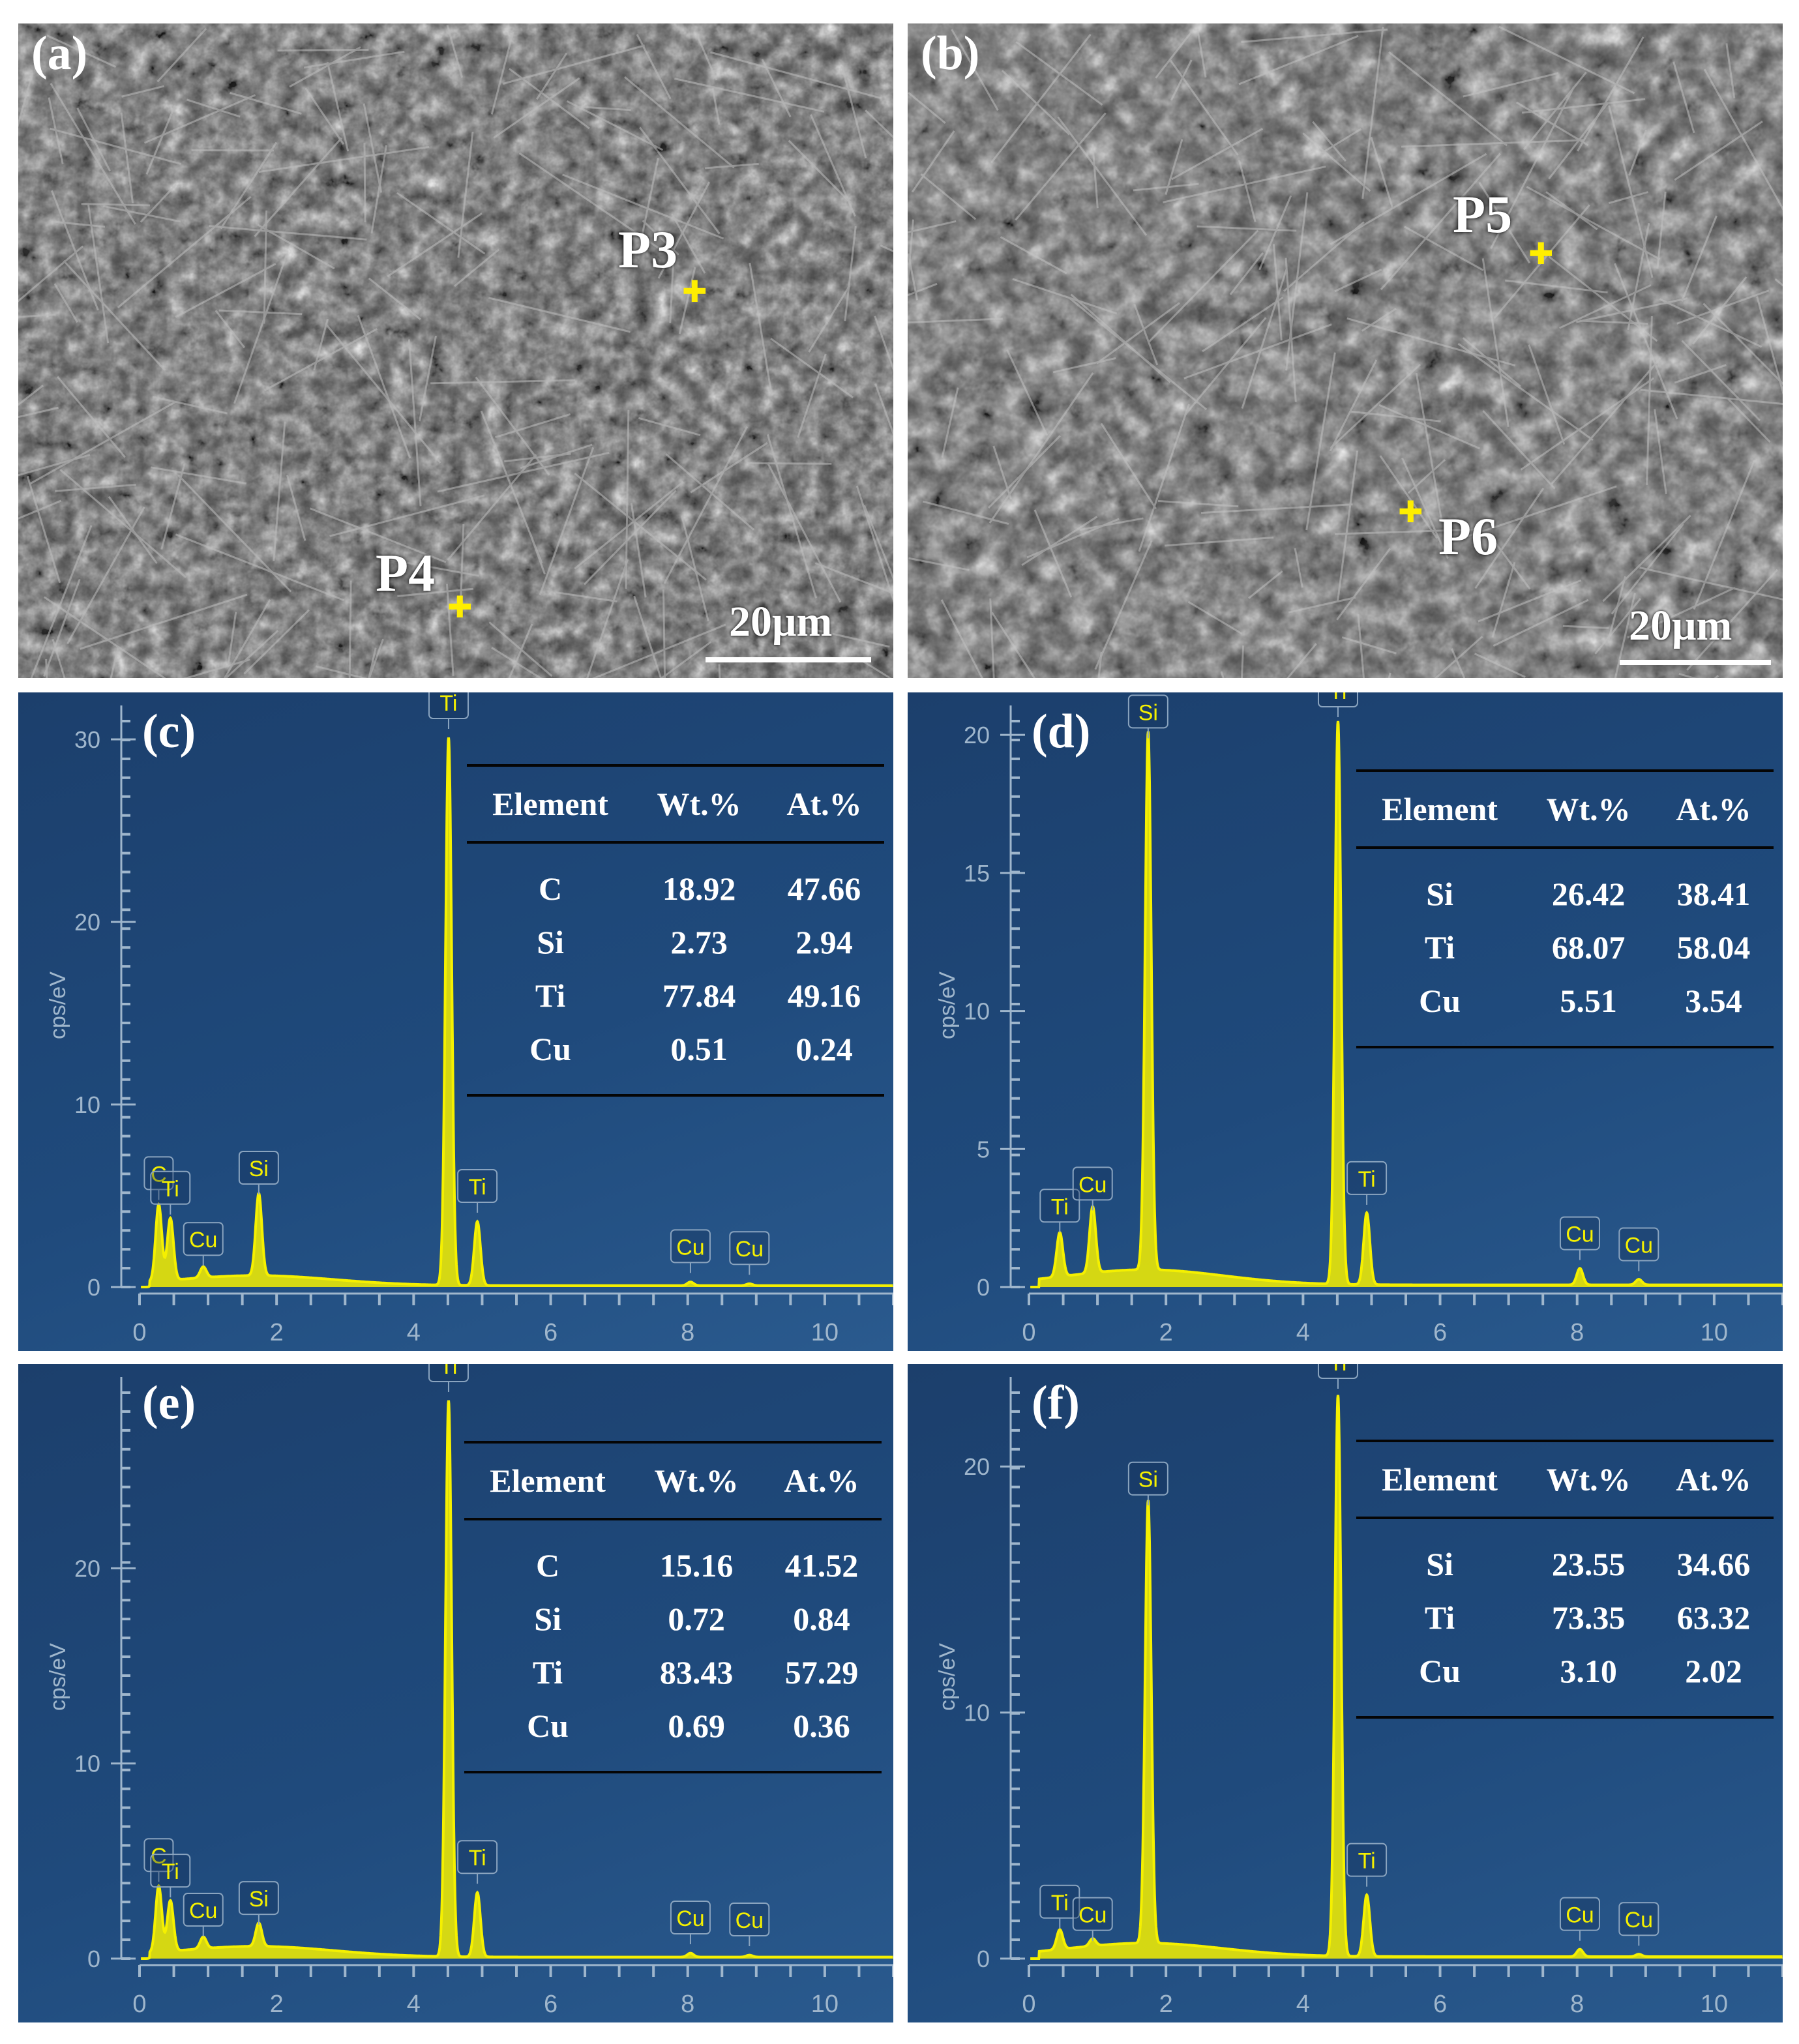 The width and height of the screenshot is (1799, 2044). I want to click on cell-element: C, so click(548, 1565).